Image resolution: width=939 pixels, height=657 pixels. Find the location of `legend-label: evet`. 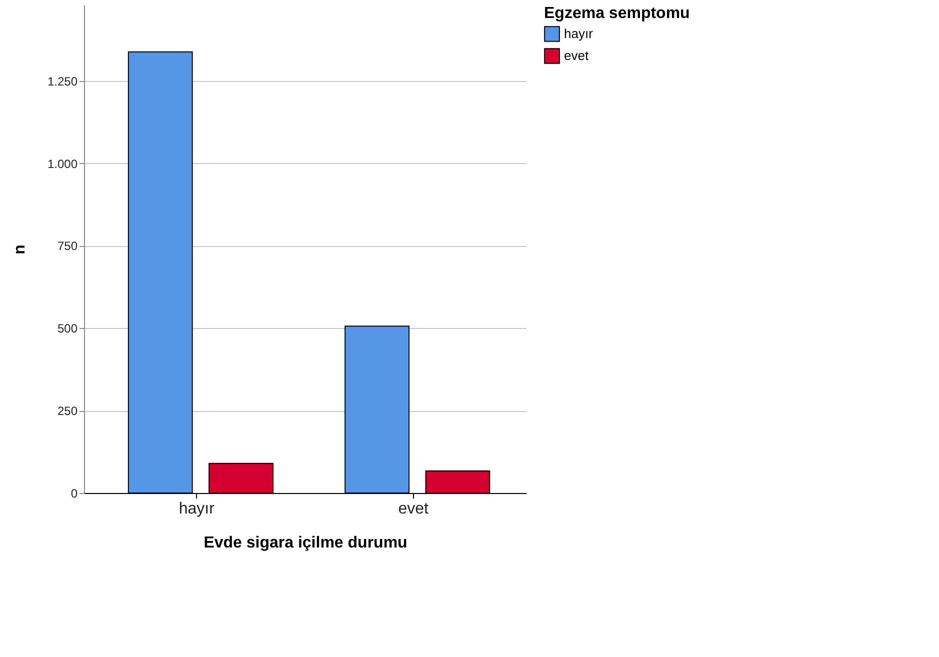

legend-label: evet is located at coordinates (576, 55).